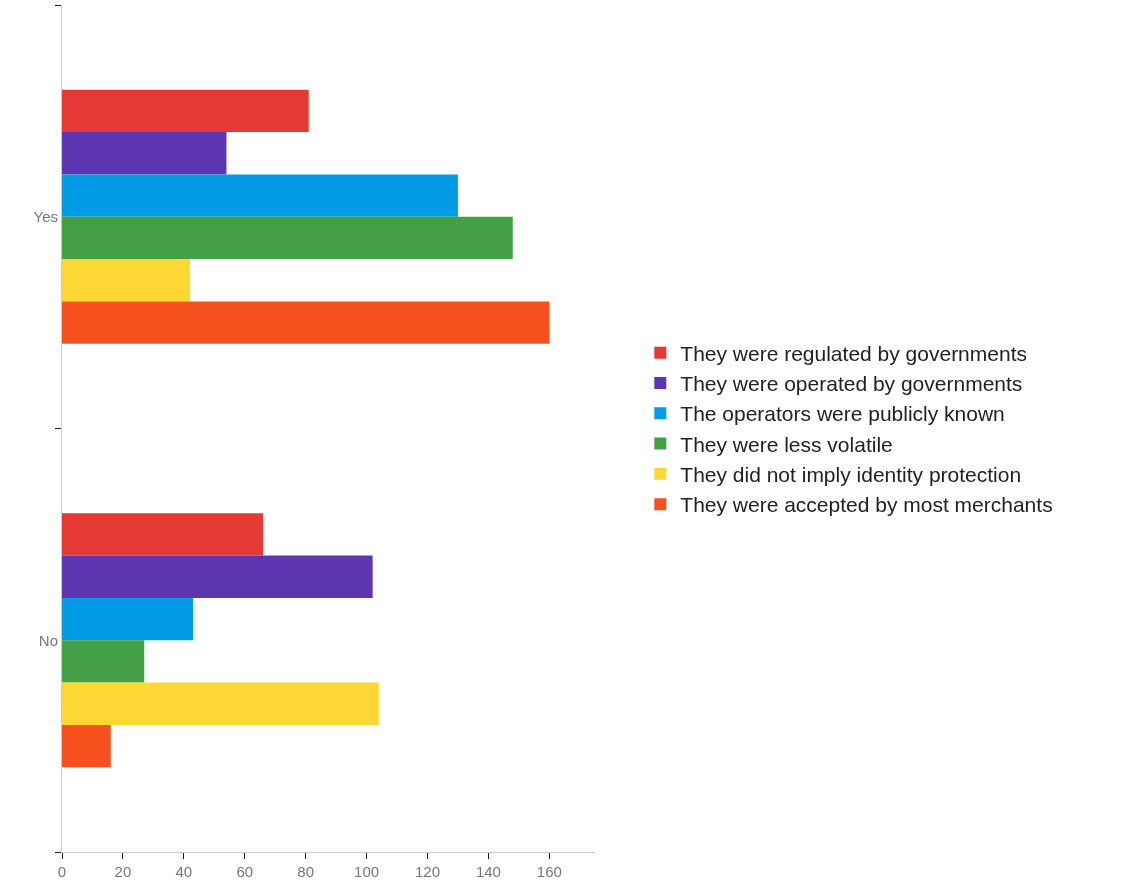  I want to click on y-tick-label: Yes, so click(45, 216).